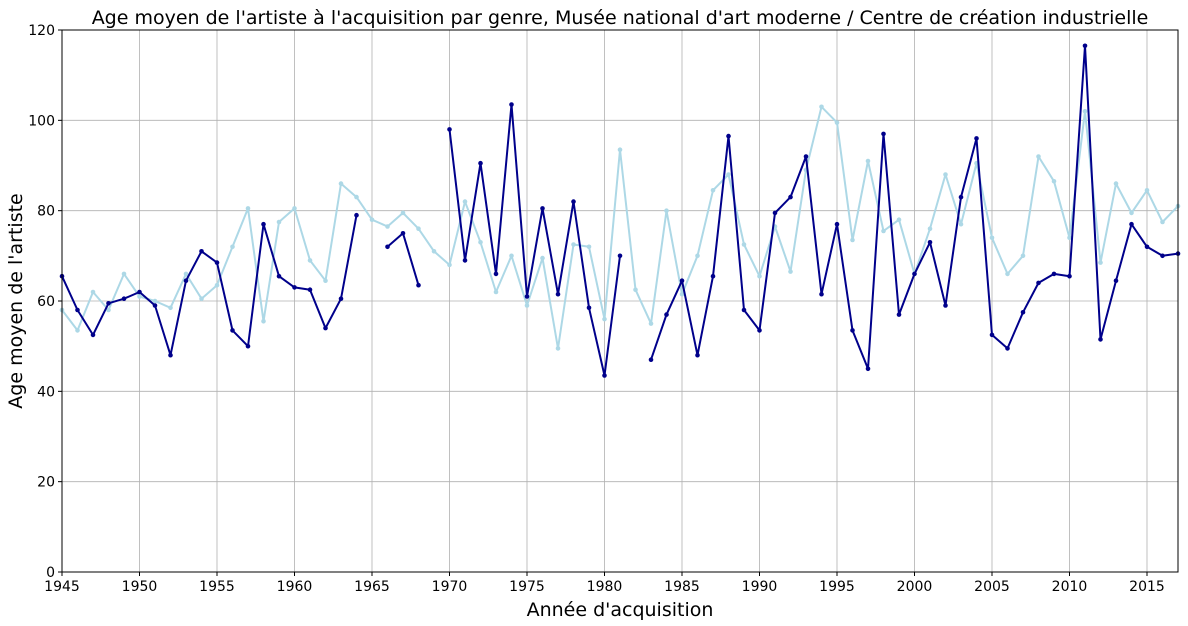  I want to click on x-axis-title: Année d'acquisition, so click(620, 610).